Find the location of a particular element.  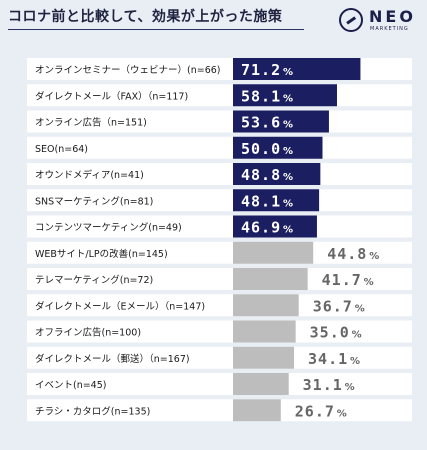

category-label: イベント(n=45) is located at coordinates (70, 385).